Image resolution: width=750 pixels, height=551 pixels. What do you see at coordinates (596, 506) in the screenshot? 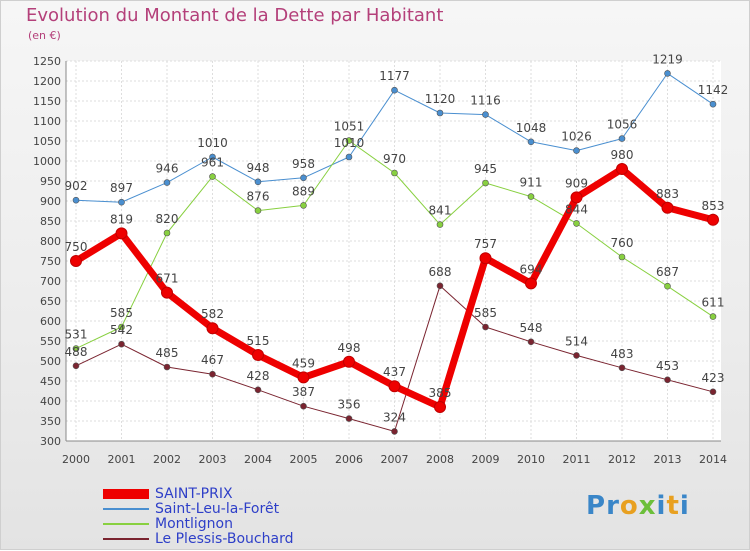
I see `logo-letter: P` at bounding box center [596, 506].